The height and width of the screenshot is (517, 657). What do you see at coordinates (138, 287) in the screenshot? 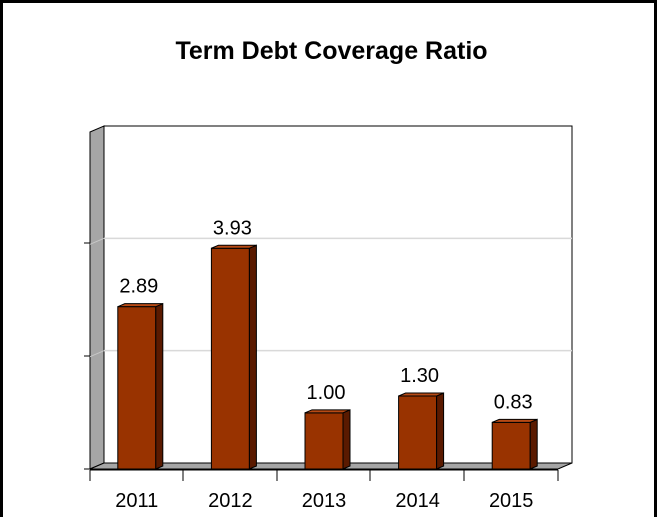
I see `data-label: 2.89` at bounding box center [138, 287].